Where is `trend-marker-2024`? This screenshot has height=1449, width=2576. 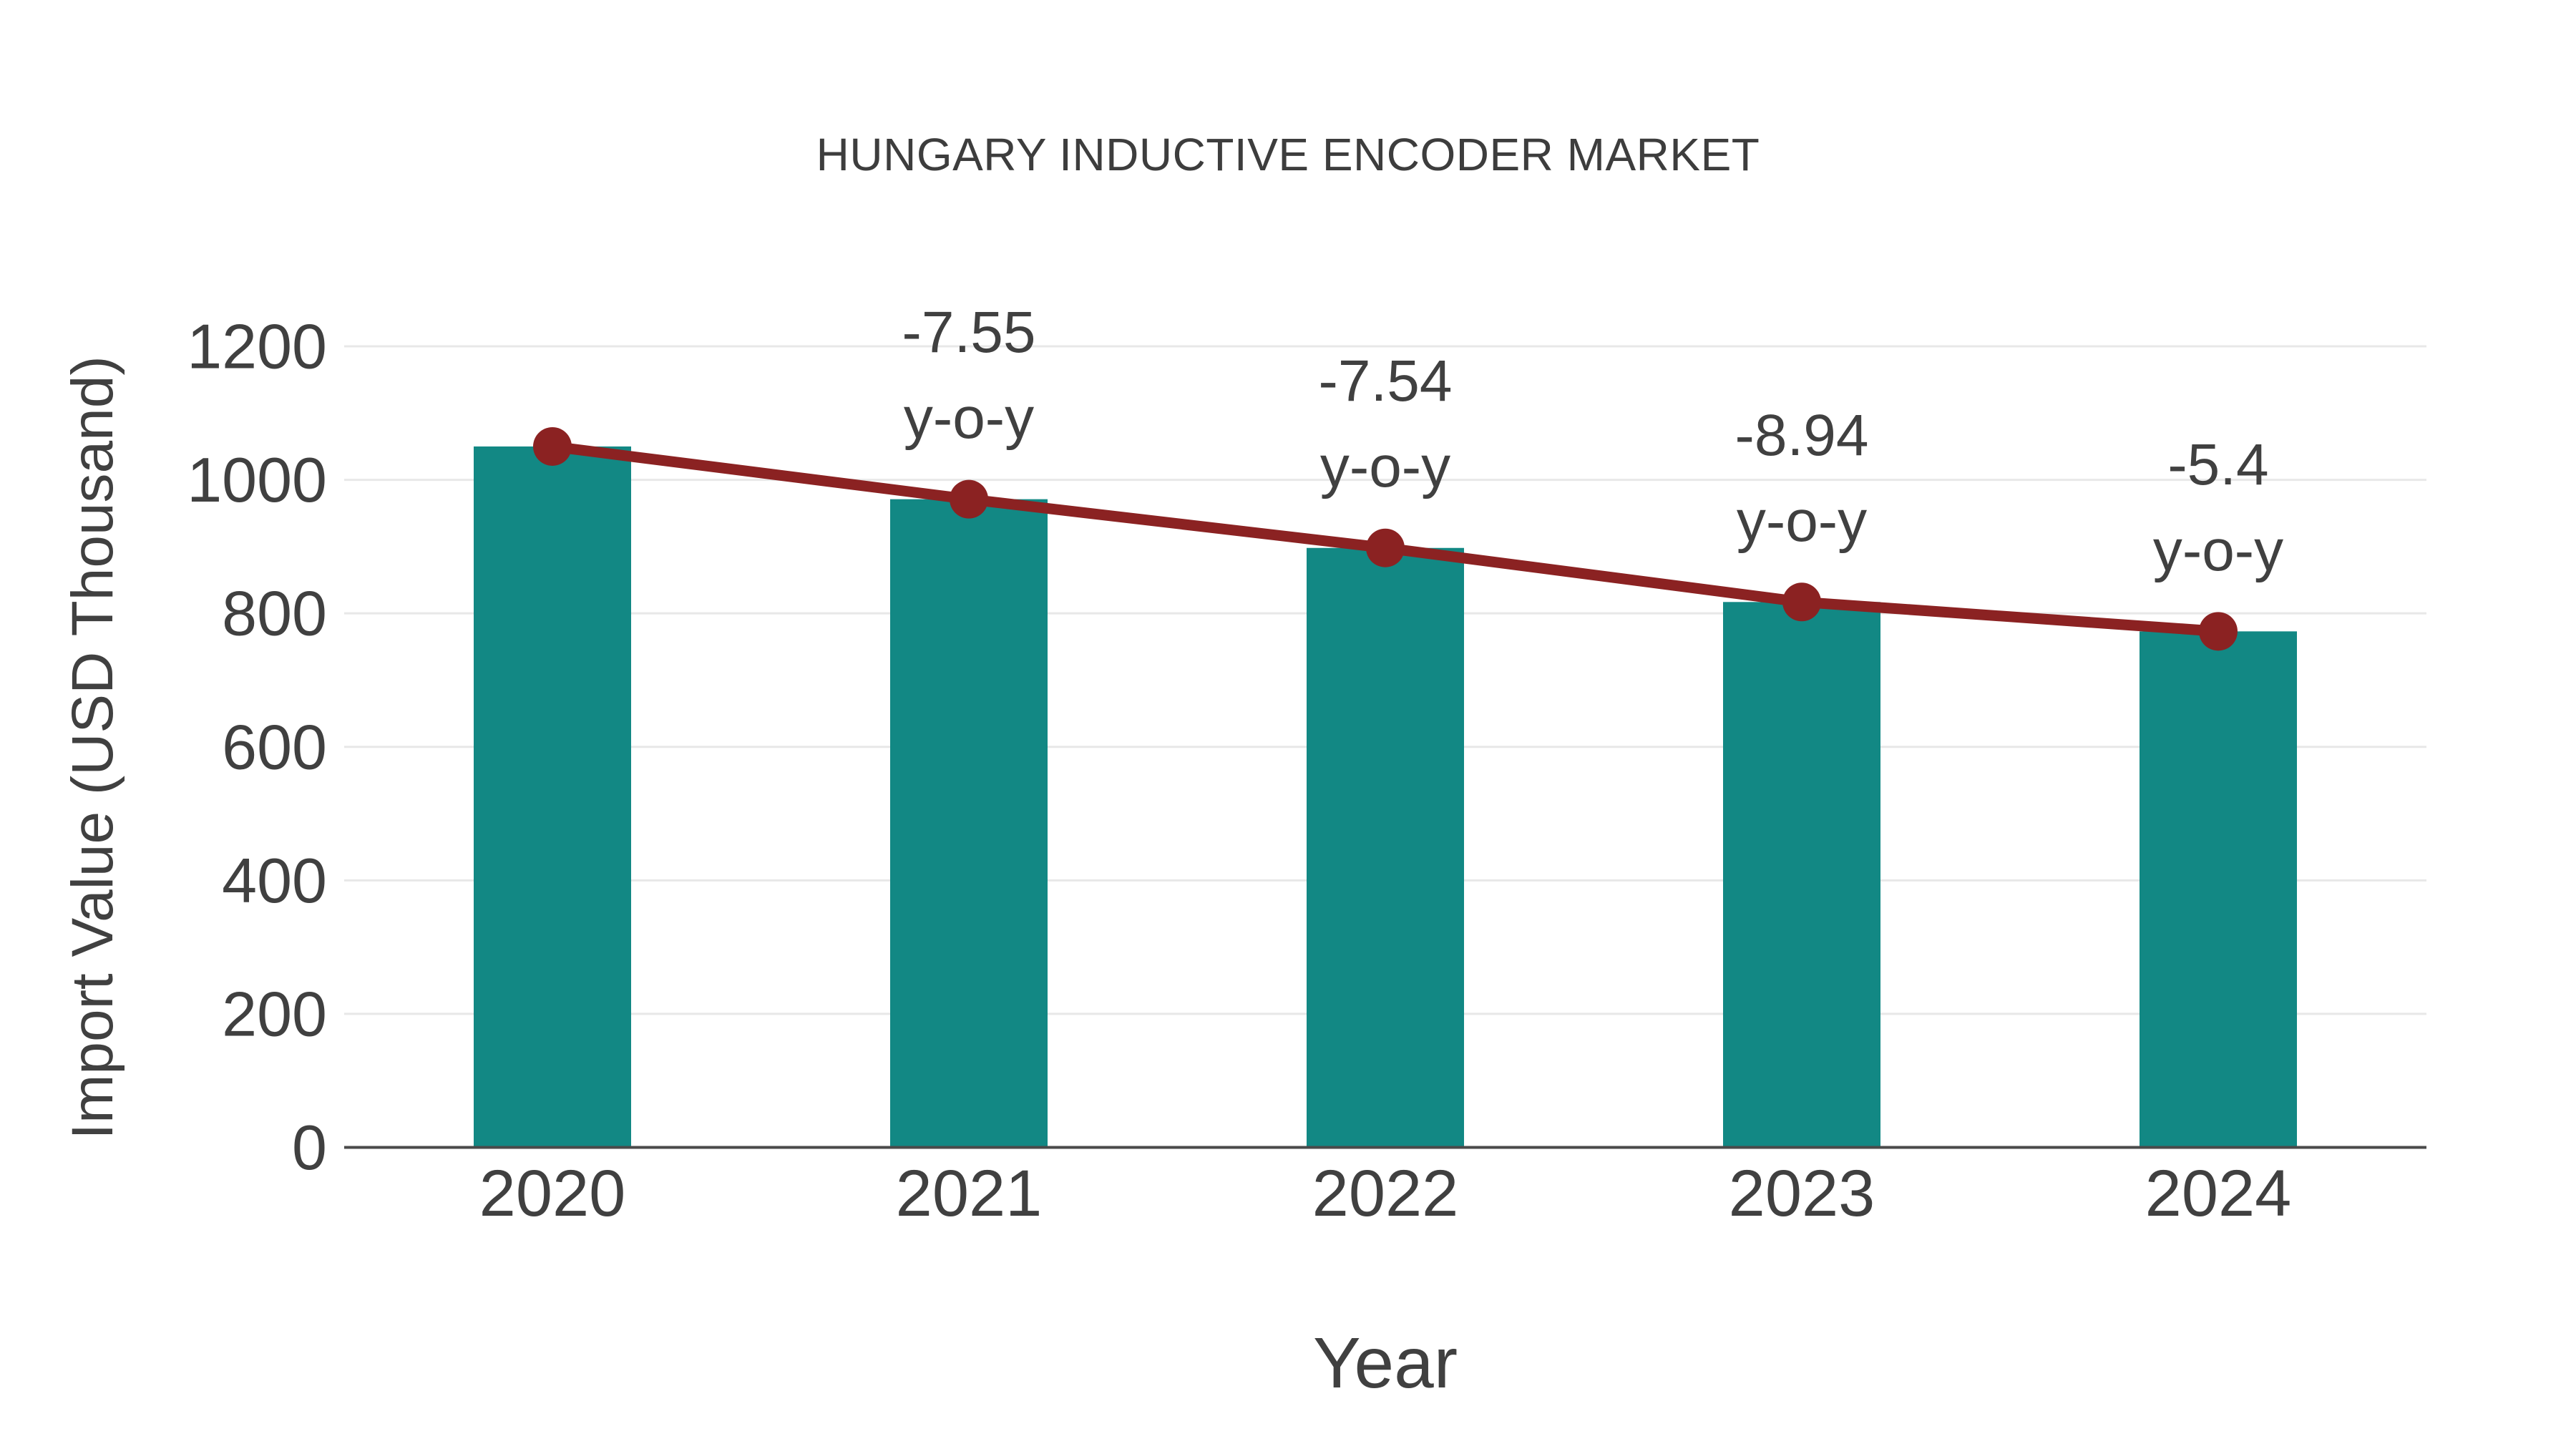
trend-marker-2024 is located at coordinates (2218, 631).